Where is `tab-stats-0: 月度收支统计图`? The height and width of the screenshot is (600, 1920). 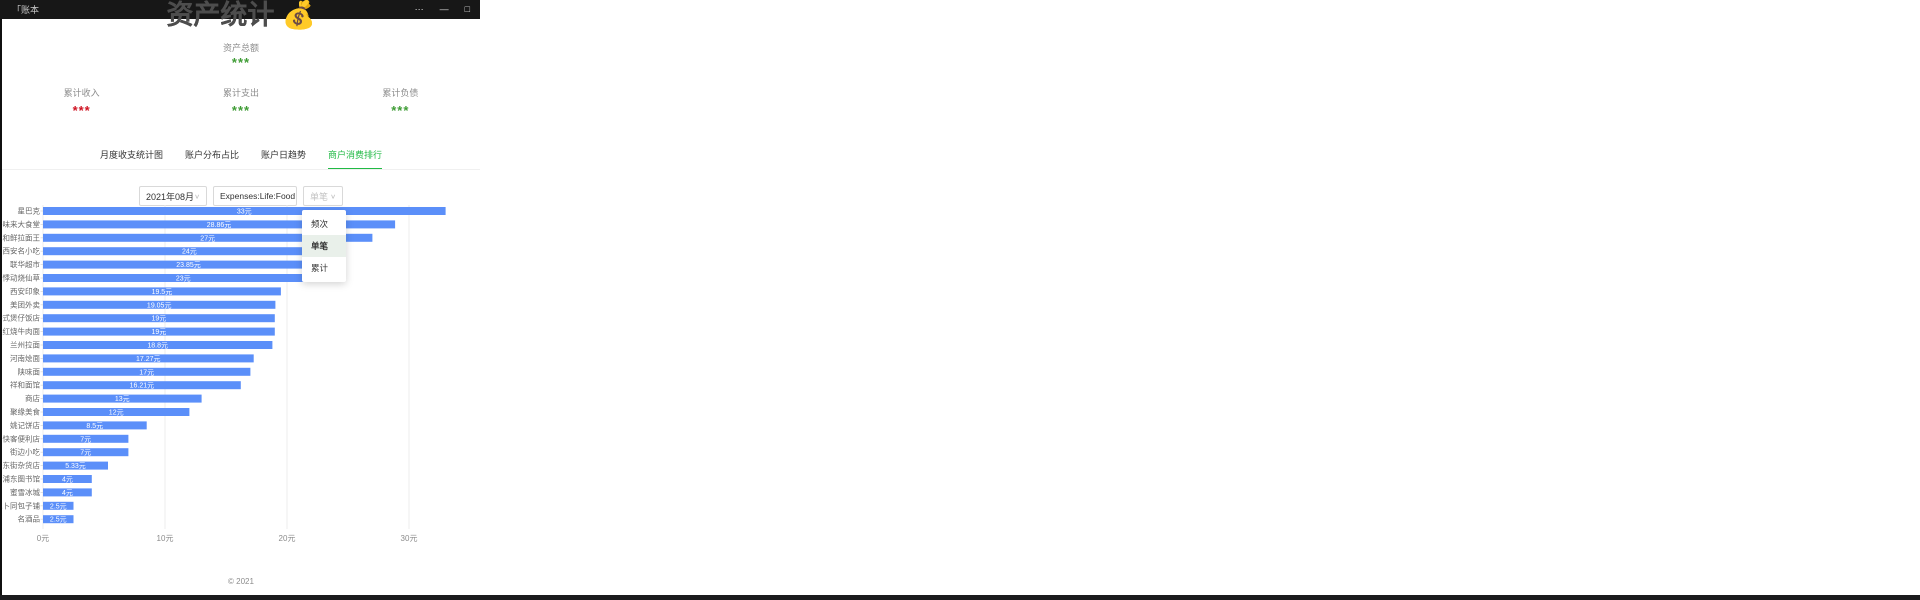
tab-stats-0: 月度收支统计图 is located at coordinates (131, 155).